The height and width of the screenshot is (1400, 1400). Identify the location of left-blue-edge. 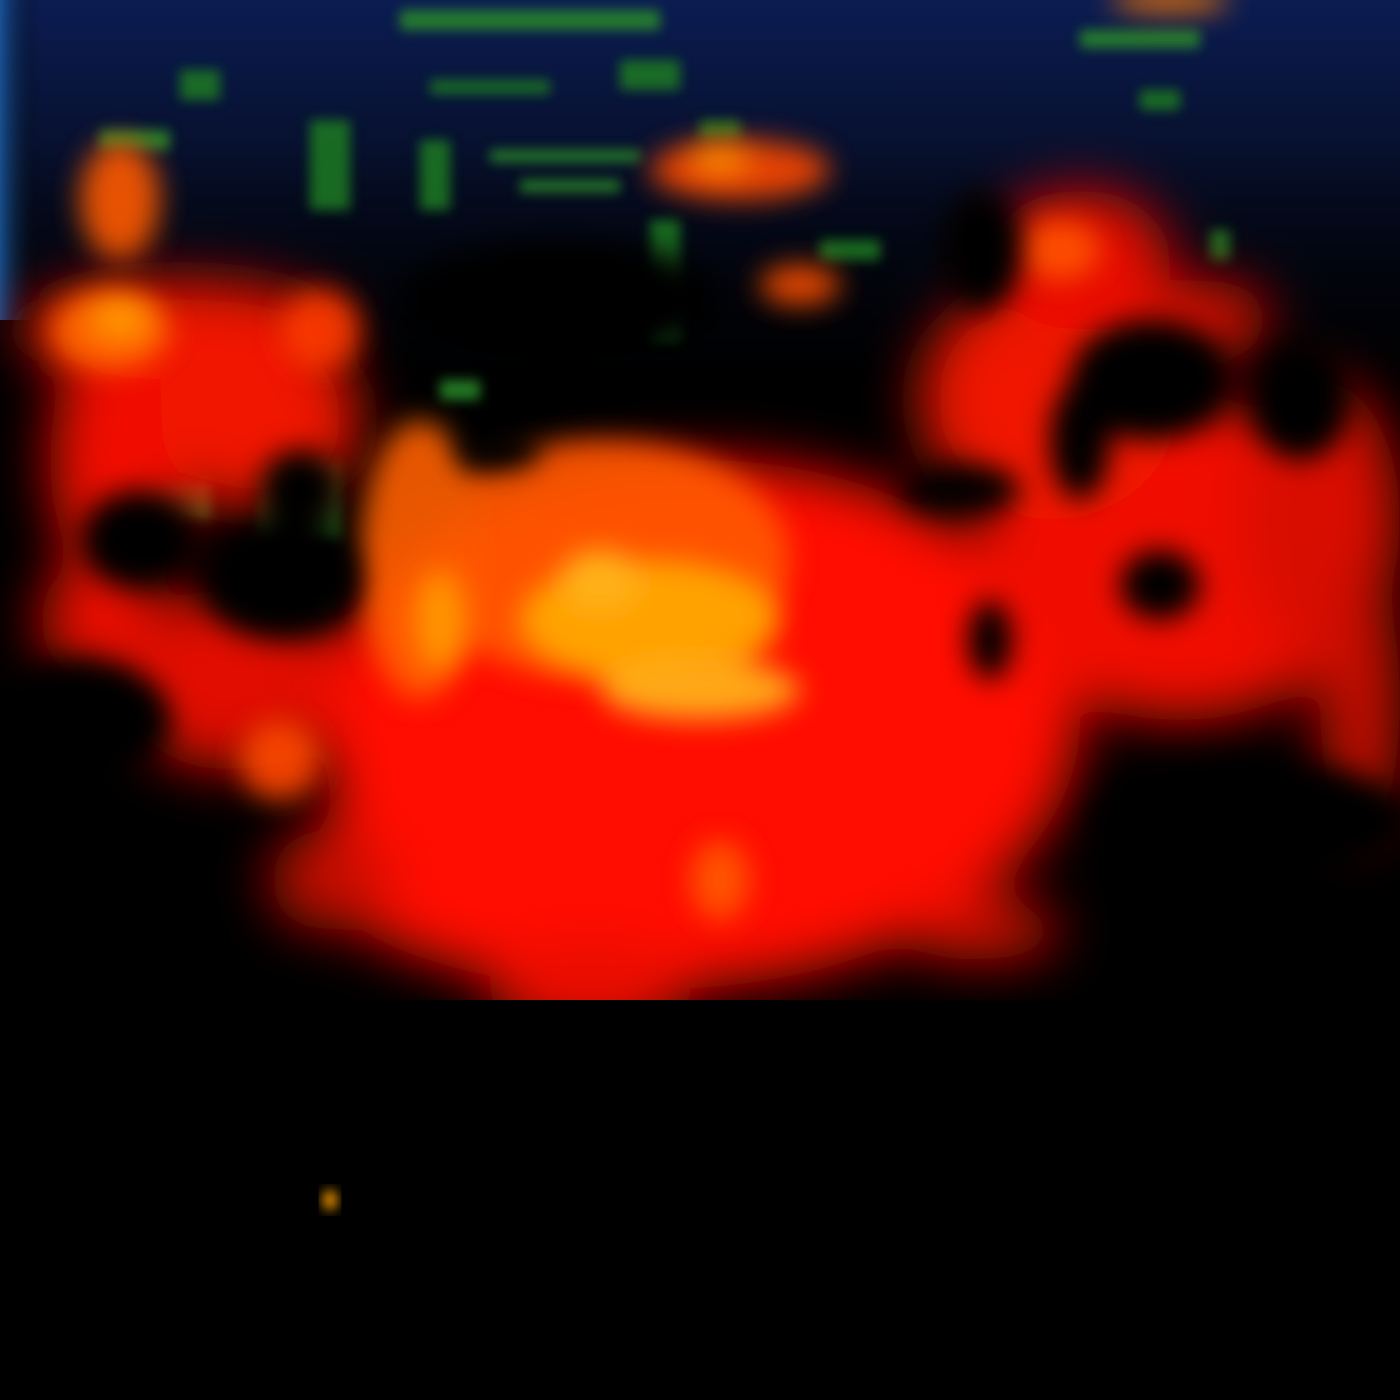
(20, 160).